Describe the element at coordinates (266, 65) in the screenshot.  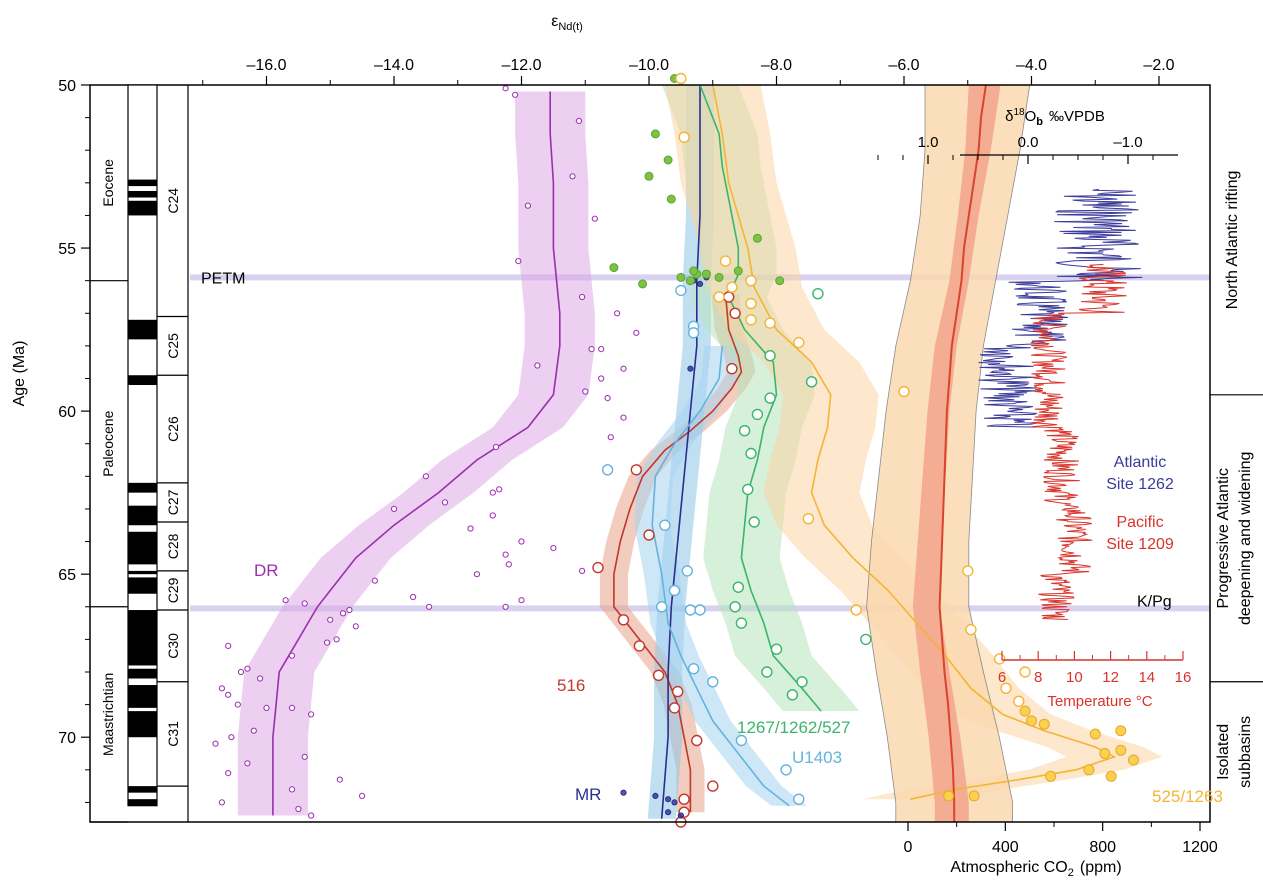
I see `top-axis-tick-label: –16.0` at that location.